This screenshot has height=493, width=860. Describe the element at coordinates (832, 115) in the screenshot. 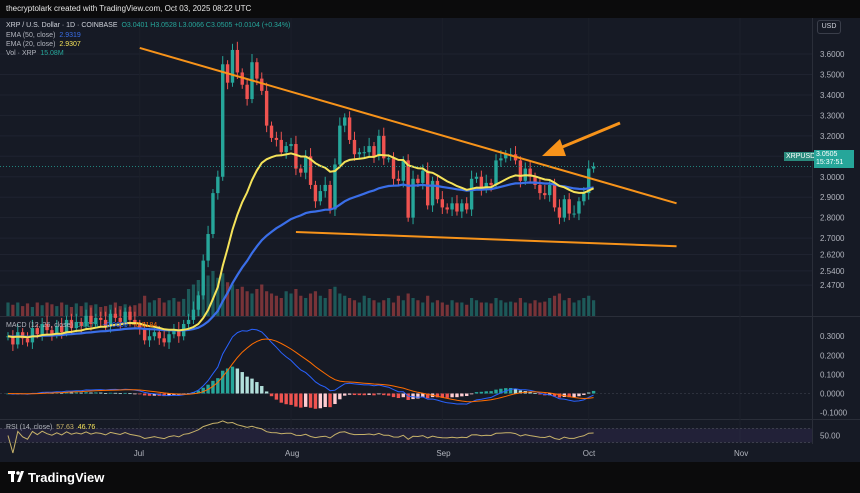

I see `price-tick-label: 3.3000` at that location.